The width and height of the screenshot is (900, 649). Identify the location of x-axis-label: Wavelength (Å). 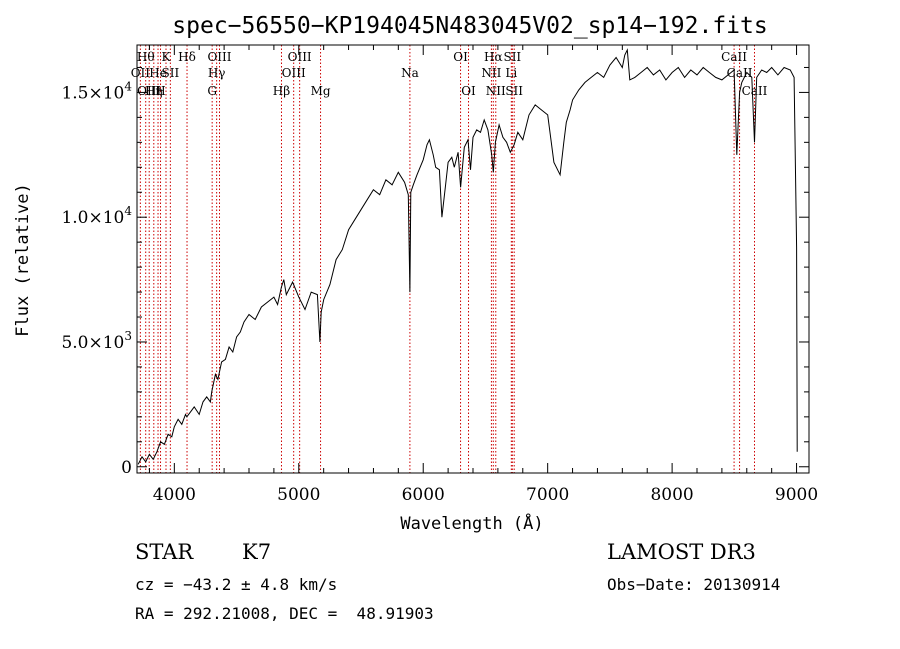
(471, 523).